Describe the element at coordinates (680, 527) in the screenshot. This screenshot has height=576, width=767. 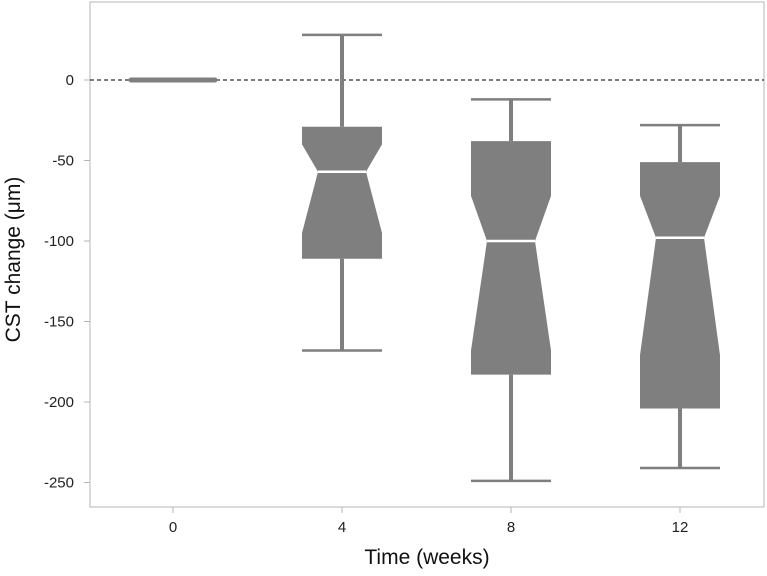
I see `x-tick-label: 12` at that location.